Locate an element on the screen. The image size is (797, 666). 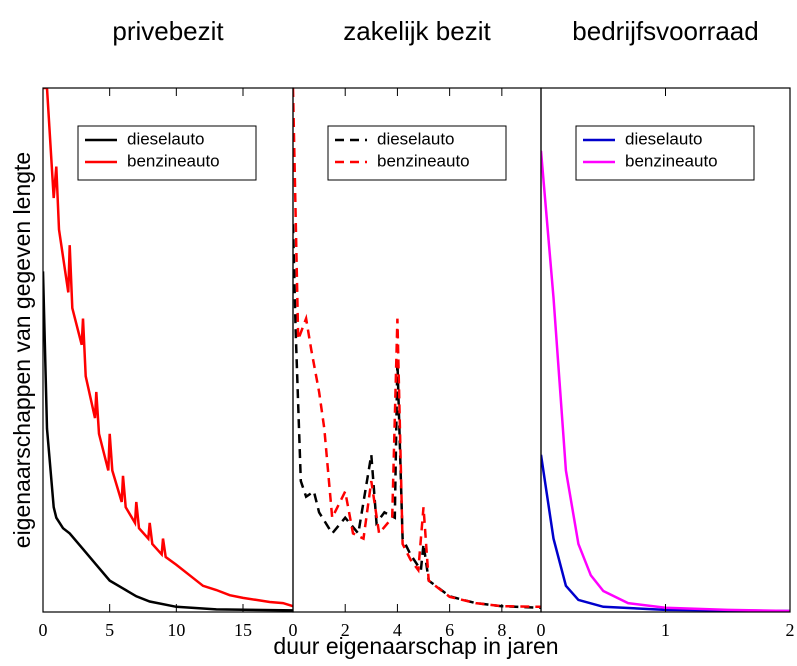
x-tick-label: 5 is located at coordinates (109, 630).